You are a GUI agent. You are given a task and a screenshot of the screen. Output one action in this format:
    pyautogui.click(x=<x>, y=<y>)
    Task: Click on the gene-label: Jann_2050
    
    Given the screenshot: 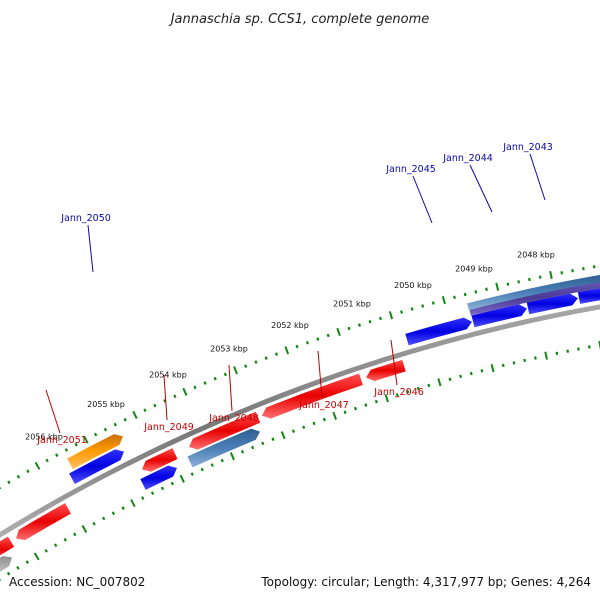 What is the action you would take?
    pyautogui.click(x=85, y=218)
    